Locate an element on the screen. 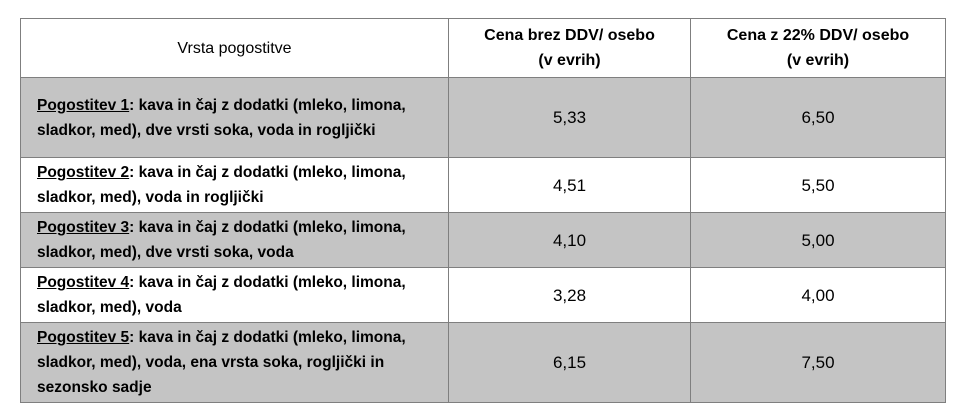 This screenshot has height=415, width=967. price-vat-cell: 4,00 is located at coordinates (818, 295).